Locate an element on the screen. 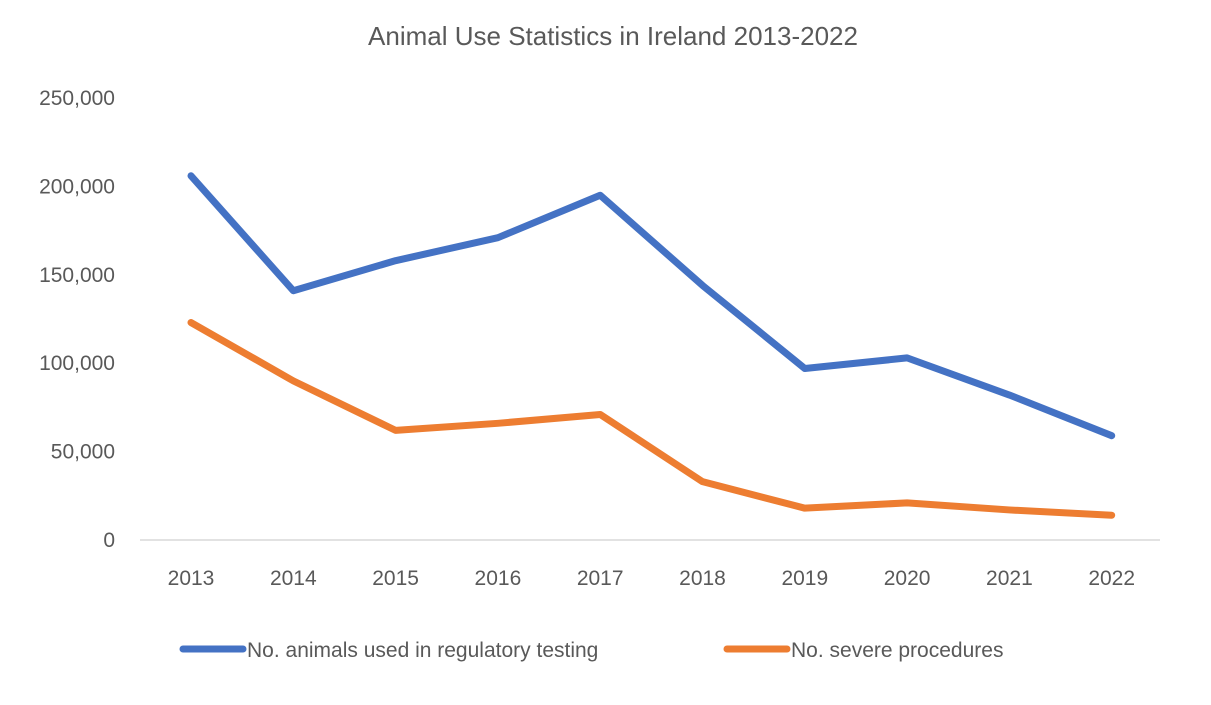 The height and width of the screenshot is (705, 1211). x-tick-label: 2021 is located at coordinates (1009, 578).